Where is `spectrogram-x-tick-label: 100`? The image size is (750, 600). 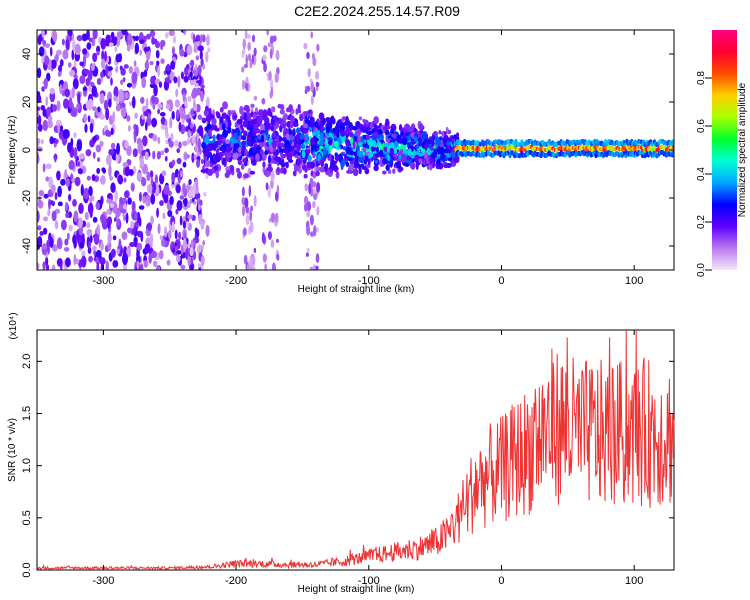 spectrogram-x-tick-label: 100 is located at coordinates (634, 281).